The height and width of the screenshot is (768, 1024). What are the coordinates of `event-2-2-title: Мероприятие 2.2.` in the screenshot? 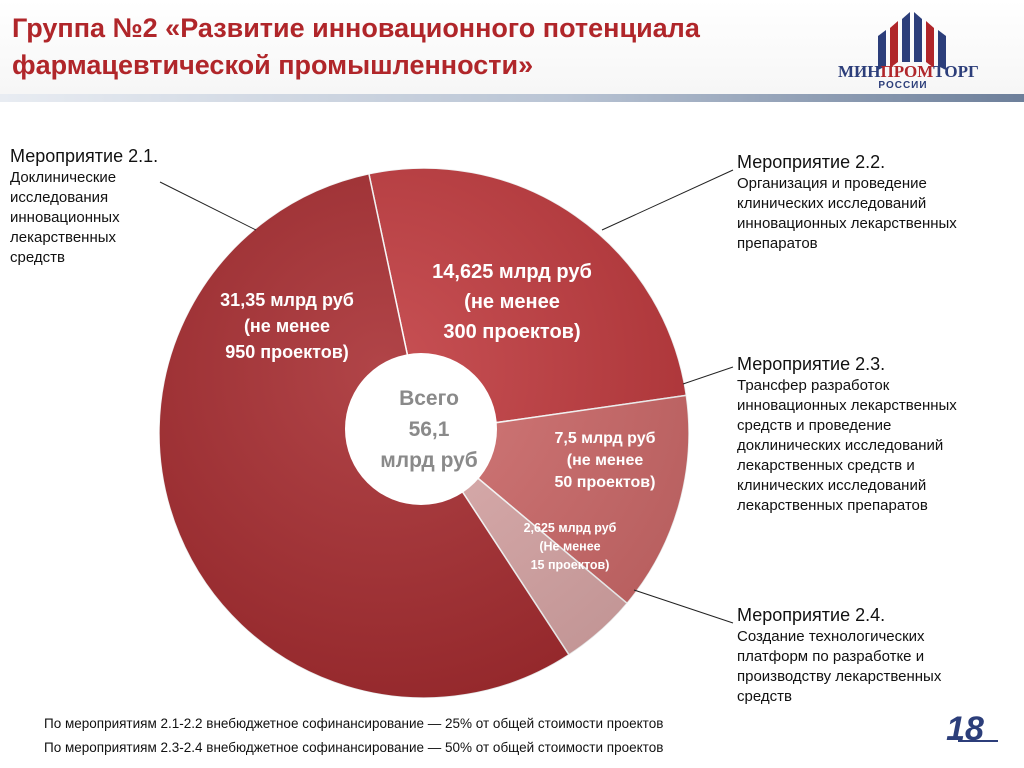 It's located at (811, 162).